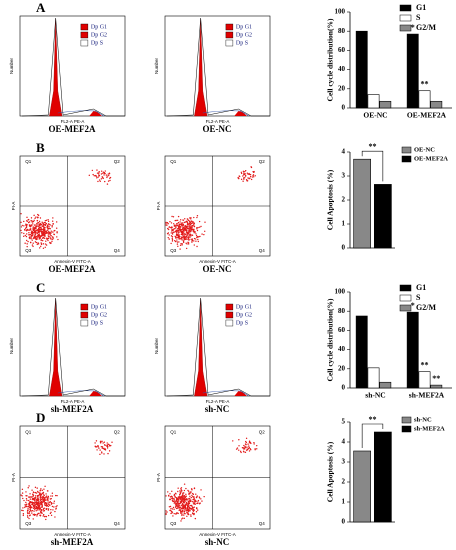 Image resolution: width=456 pixels, height=550 pixels. Describe the element at coordinates (72, 269) in the screenshot. I see `sample-caption: OE-MEF2A` at that location.